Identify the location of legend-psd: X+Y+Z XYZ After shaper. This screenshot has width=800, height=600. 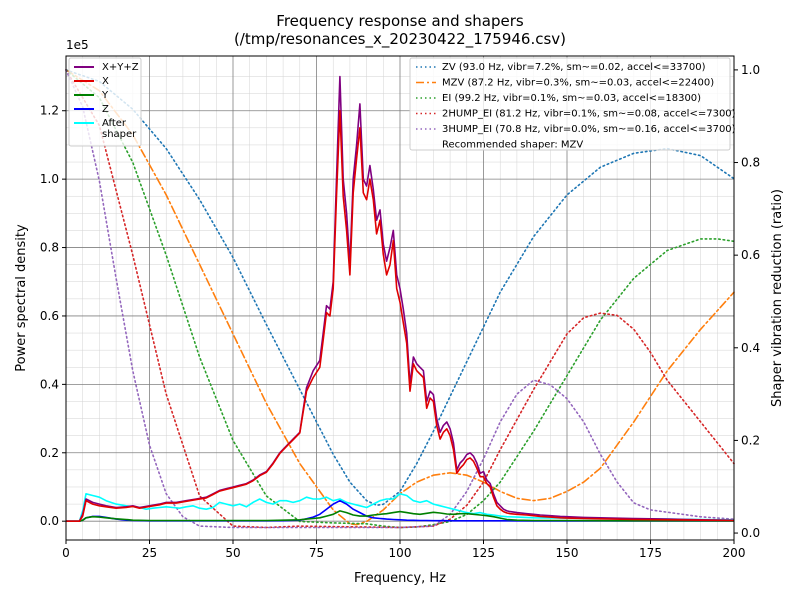
(105, 102).